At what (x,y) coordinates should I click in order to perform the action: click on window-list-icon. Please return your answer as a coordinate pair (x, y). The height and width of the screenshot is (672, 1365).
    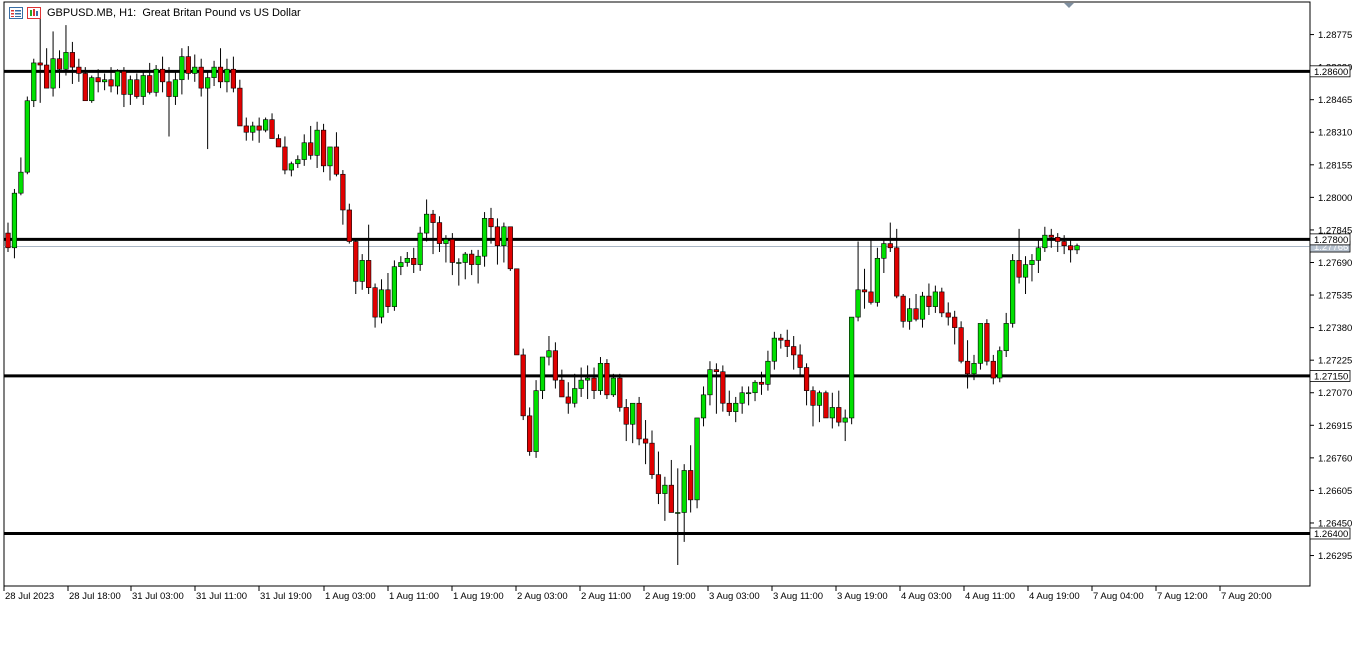
    Looking at the image, I should click on (16, 13).